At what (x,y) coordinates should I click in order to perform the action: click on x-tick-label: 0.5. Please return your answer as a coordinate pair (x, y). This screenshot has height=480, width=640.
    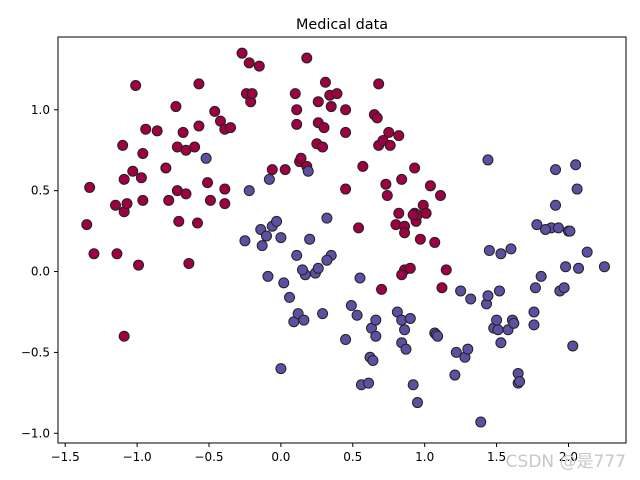
    Looking at the image, I should click on (352, 457).